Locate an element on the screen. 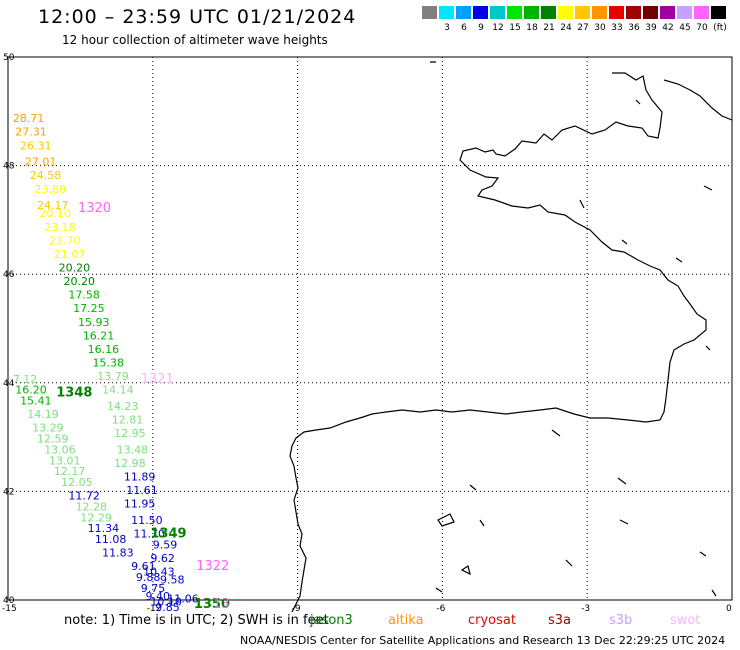 This screenshot has width=740, height=650. wave-height-label: 12.95 is located at coordinates (130, 433).